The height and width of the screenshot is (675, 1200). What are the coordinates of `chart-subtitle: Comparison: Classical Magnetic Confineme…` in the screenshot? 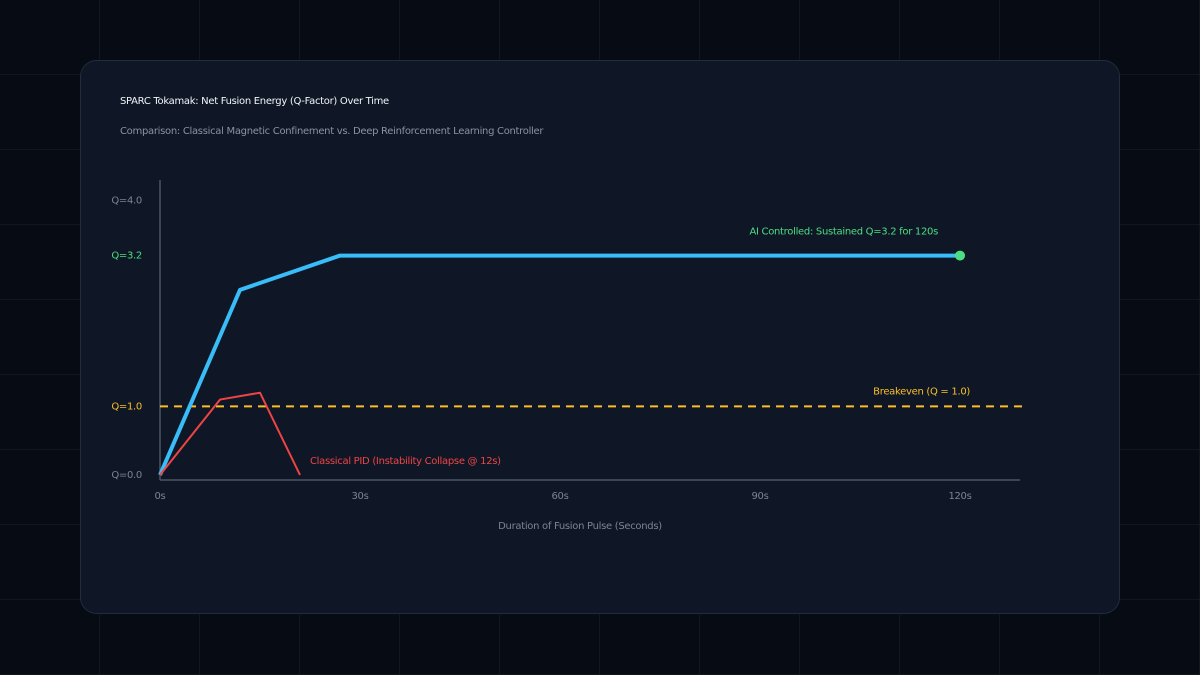 It's located at (332, 131).